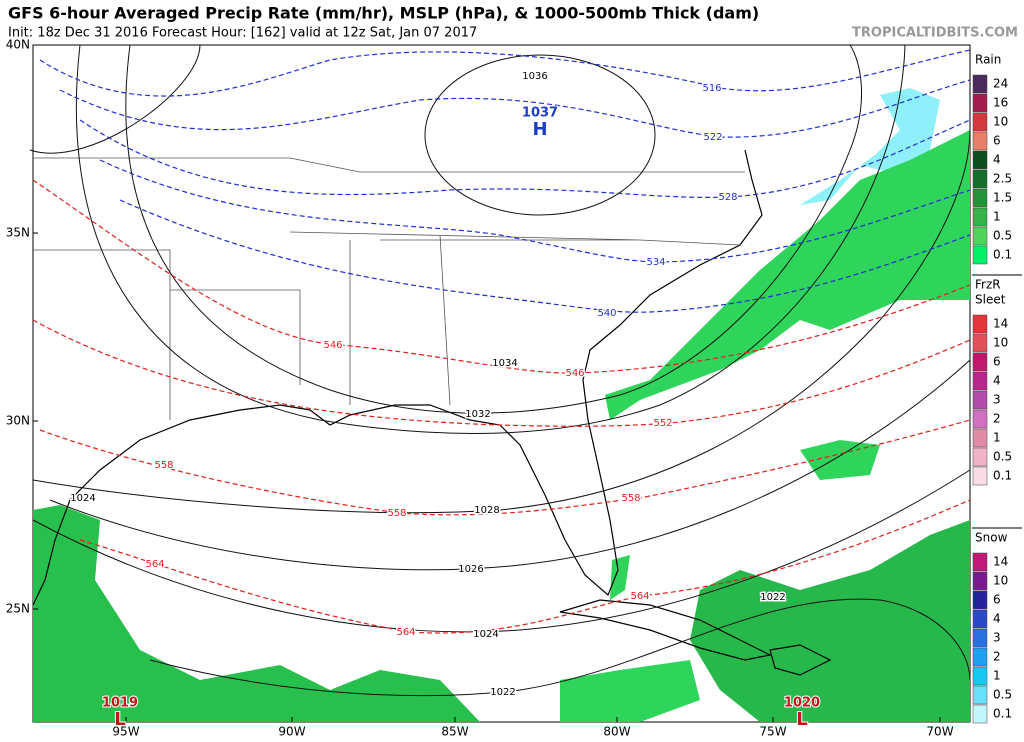 This screenshot has height=742, width=1024. What do you see at coordinates (486, 510) in the screenshot?
I see `isobar-label: 1028` at bounding box center [486, 510].